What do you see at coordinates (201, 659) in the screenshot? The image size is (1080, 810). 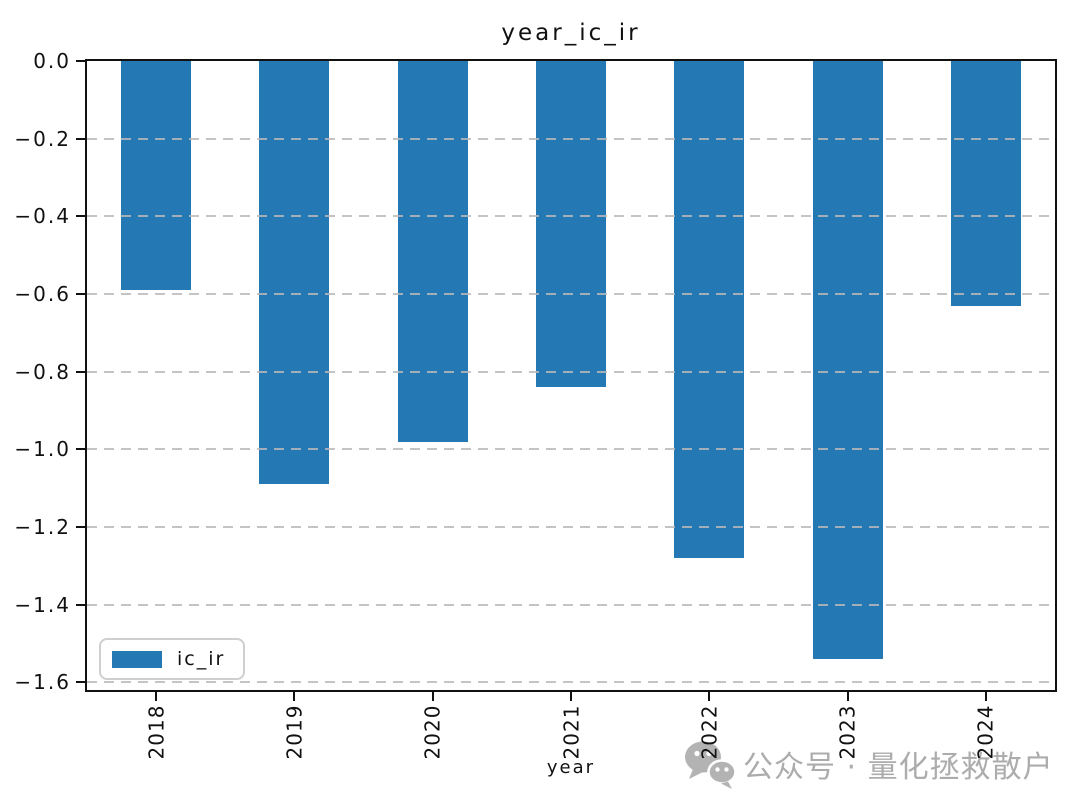 I see `legend-label: ic_ir` at bounding box center [201, 659].